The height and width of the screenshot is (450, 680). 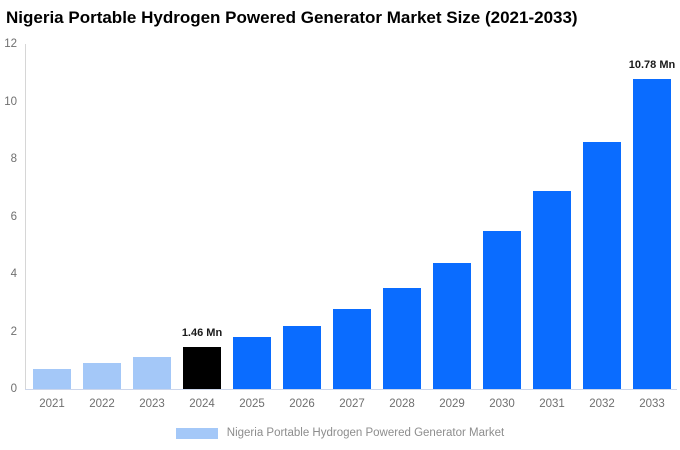 What do you see at coordinates (502, 309) in the screenshot?
I see `bar-2030` at bounding box center [502, 309].